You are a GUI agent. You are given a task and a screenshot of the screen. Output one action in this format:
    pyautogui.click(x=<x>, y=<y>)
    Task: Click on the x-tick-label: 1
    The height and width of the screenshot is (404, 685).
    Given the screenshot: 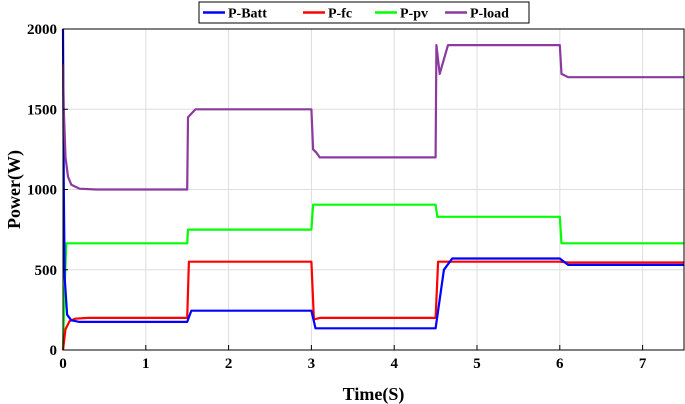 What is the action you would take?
    pyautogui.click(x=146, y=364)
    